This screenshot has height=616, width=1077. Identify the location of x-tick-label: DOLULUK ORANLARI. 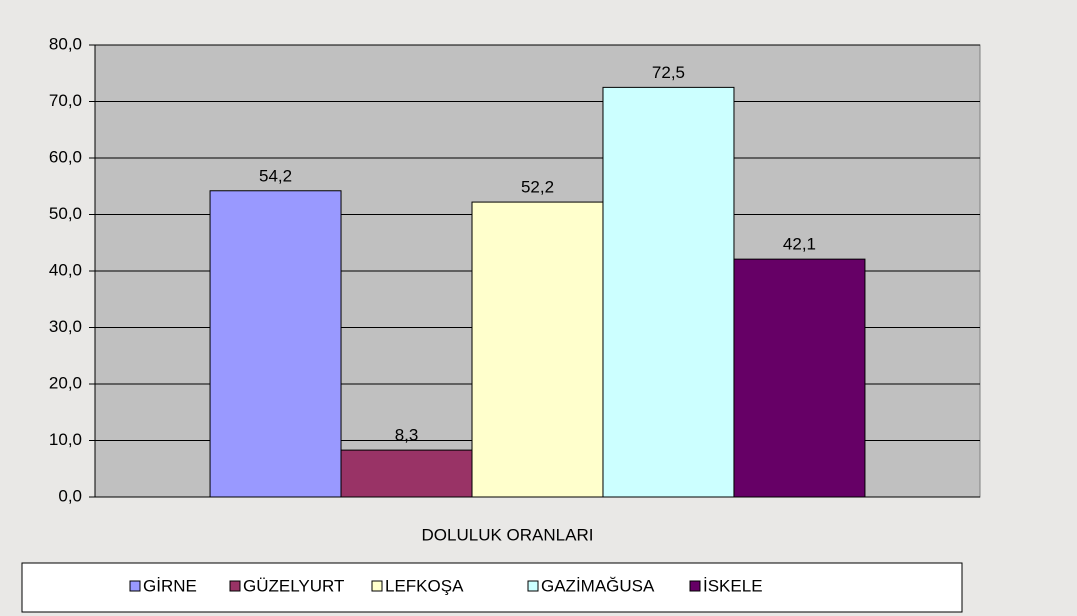
(508, 534).